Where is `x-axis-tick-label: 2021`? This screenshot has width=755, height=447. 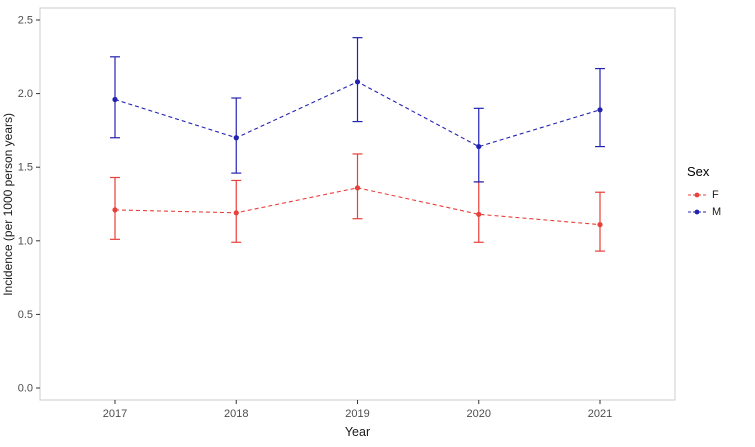
x-axis-tick-label: 2021 is located at coordinates (600, 414).